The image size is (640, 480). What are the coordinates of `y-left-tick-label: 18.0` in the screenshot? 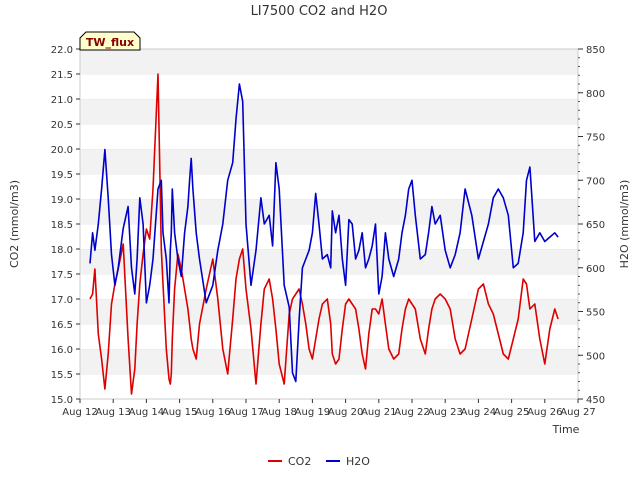 It's located at (62, 250).